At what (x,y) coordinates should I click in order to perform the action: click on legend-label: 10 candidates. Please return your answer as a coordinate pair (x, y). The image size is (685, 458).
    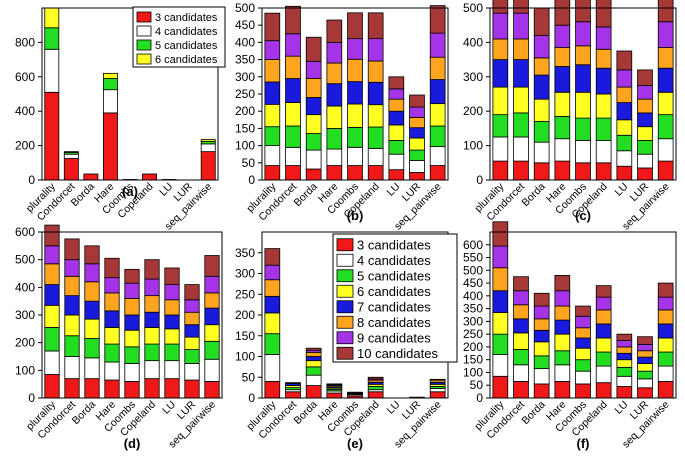
    Looking at the image, I should click on (397, 353).